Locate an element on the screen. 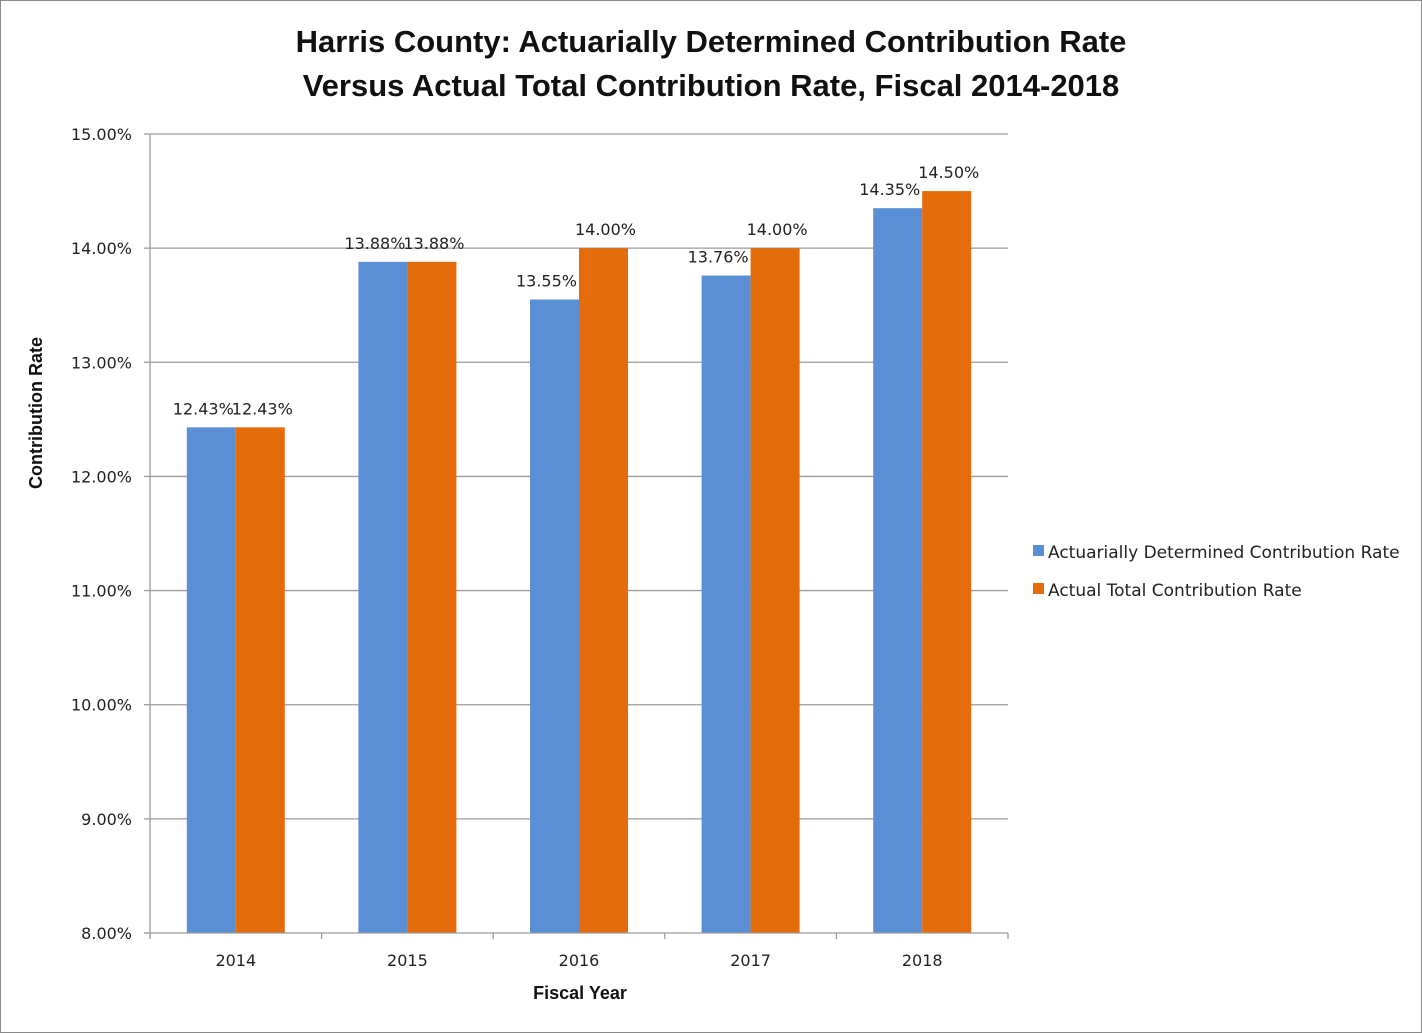 The height and width of the screenshot is (1033, 1422). data-label: 13.76% is located at coordinates (718, 257).